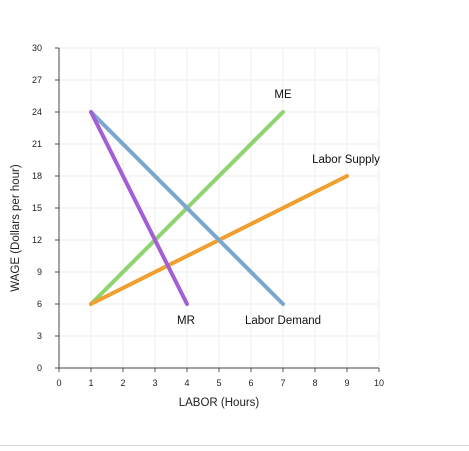  What do you see at coordinates (186, 383) in the screenshot?
I see `x-tick-label: 4` at bounding box center [186, 383].